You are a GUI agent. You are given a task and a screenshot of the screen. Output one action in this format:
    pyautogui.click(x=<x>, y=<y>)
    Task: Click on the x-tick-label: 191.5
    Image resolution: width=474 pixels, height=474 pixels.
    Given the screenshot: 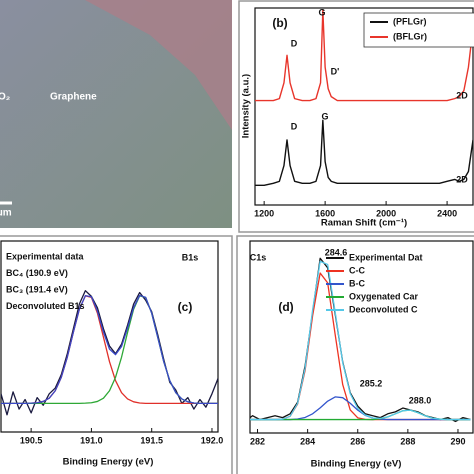 What is the action you would take?
    pyautogui.click(x=151, y=440)
    